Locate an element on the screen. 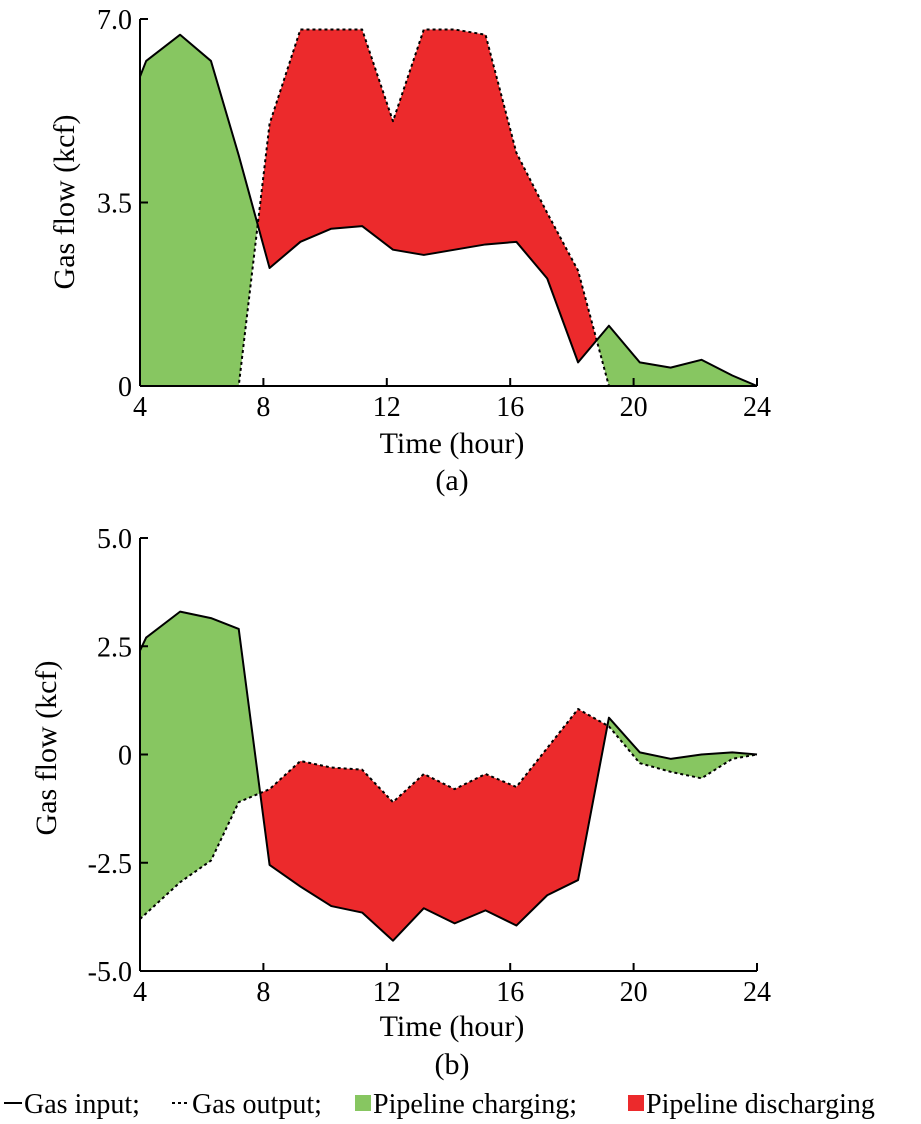 The width and height of the screenshot is (921, 1124). panel-a-ylabel: Gas flow (kcf) is located at coordinates (64, 202).